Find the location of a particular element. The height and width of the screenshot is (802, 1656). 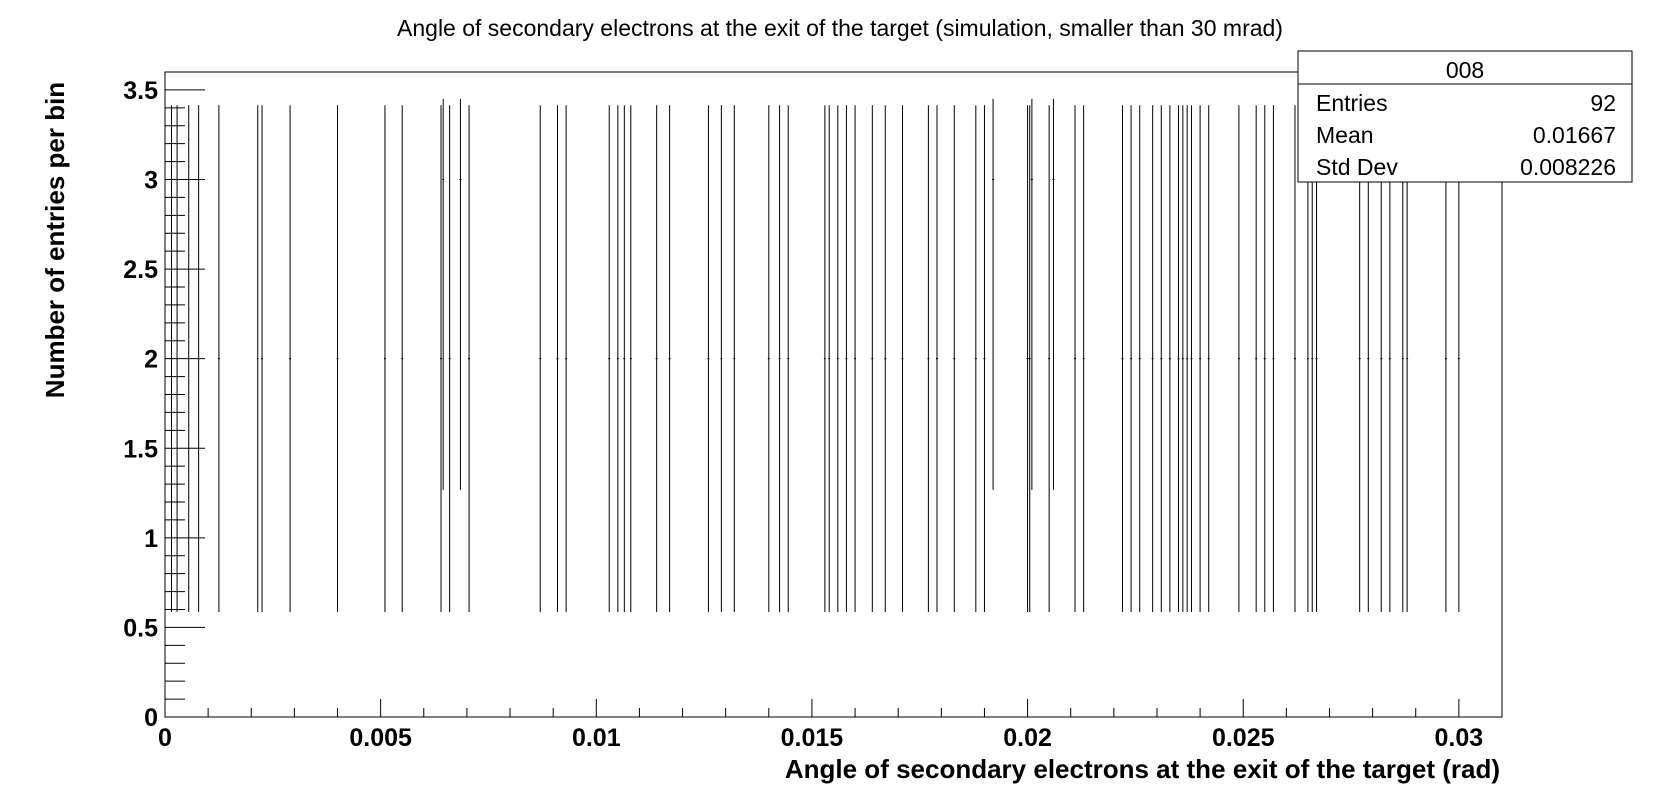

x-tick-label: 0.03 is located at coordinates (1459, 738).